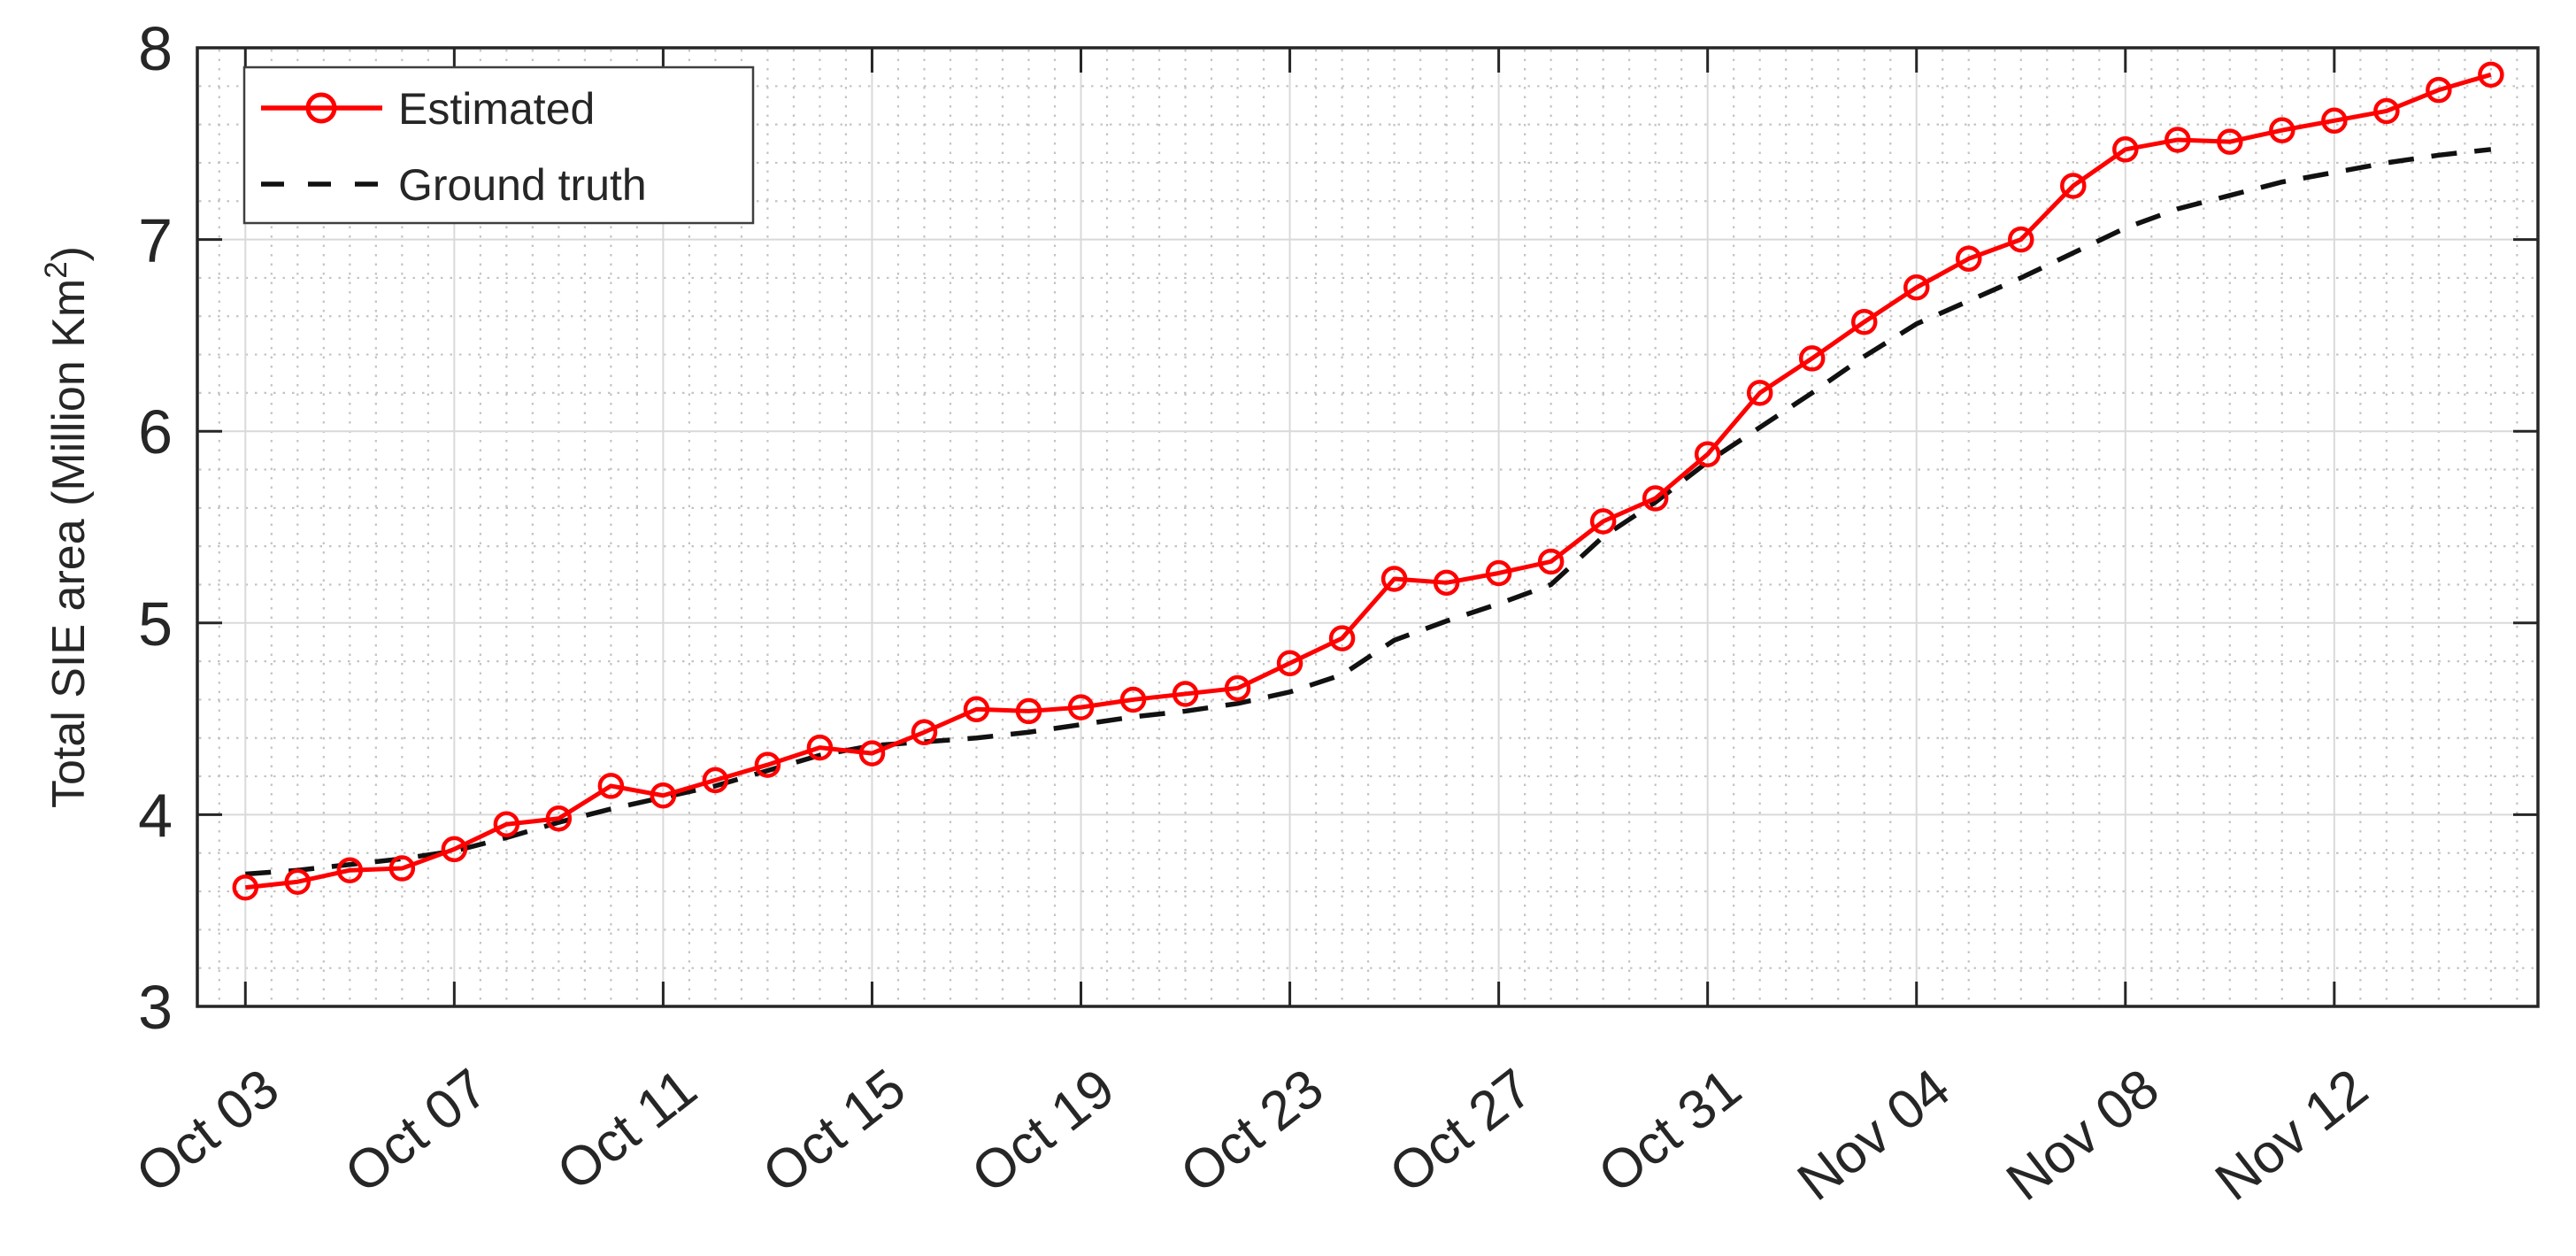  Describe the element at coordinates (496, 109) in the screenshot. I see `legend-label-estimated: Estimated` at that location.